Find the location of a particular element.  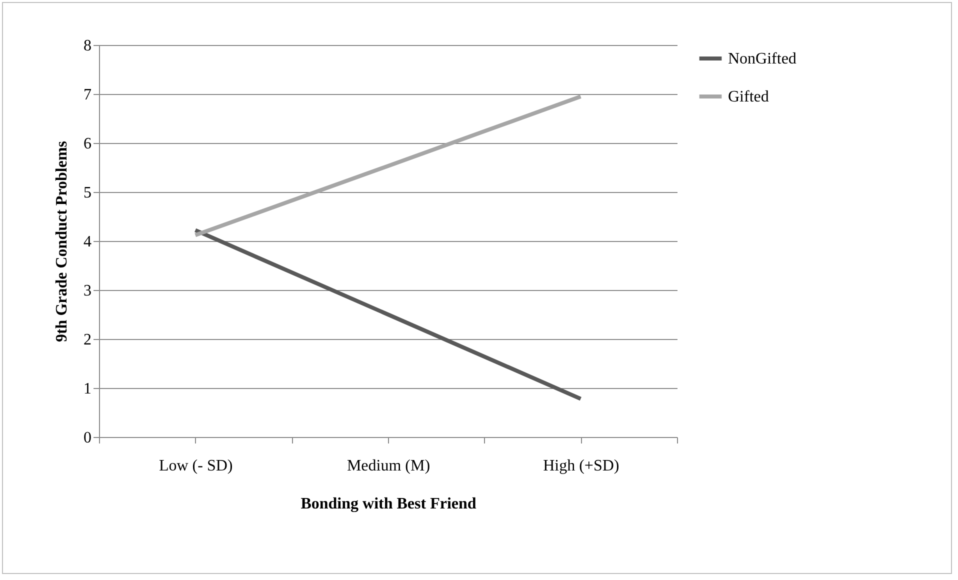

x-tick-label: High (+SD) is located at coordinates (581, 466).